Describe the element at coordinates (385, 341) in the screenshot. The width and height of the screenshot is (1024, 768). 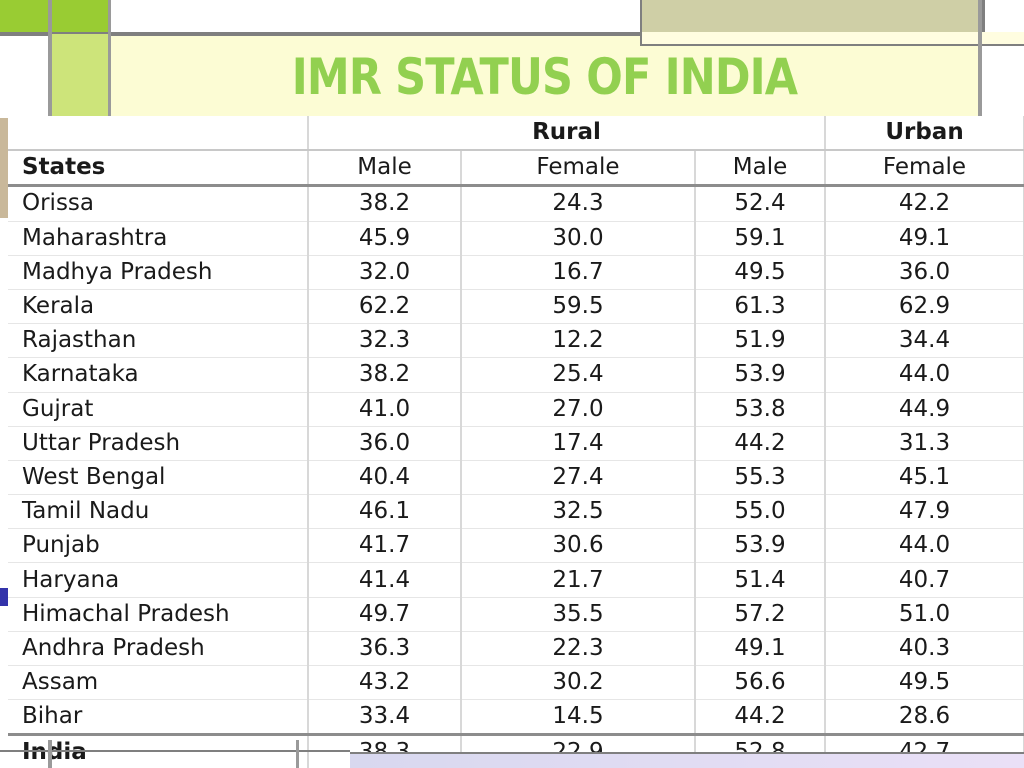
I see `rural-male-value: 32.3` at that location.